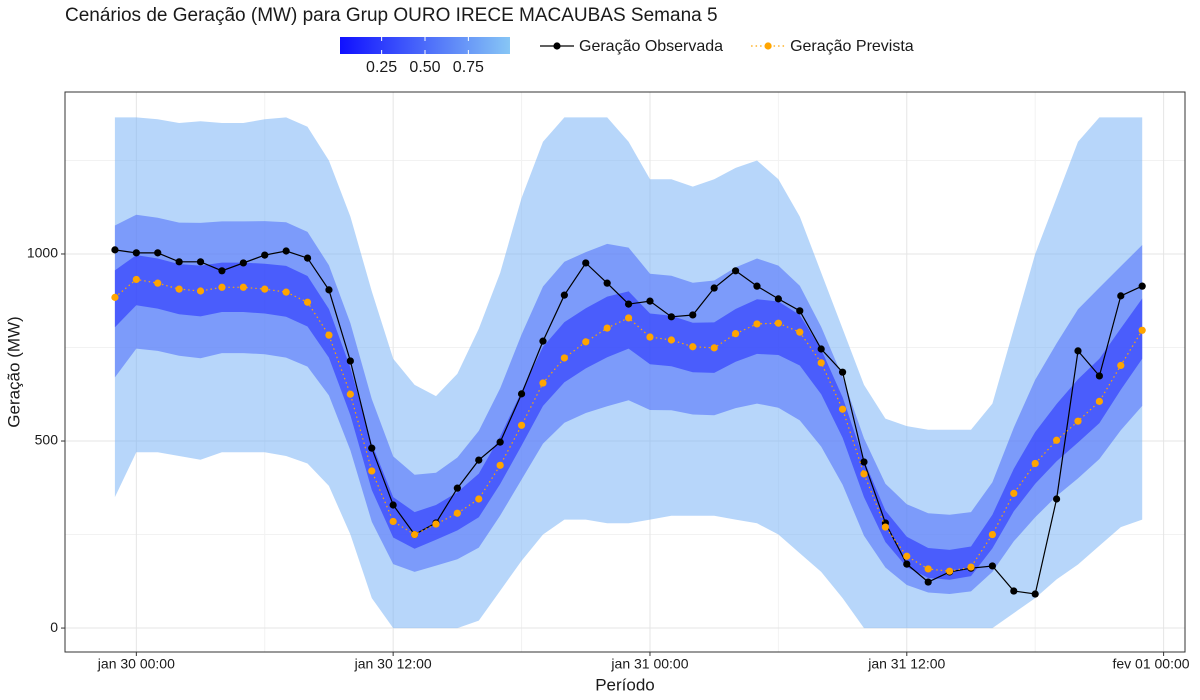 The height and width of the screenshot is (700, 1200). What do you see at coordinates (906, 664) in the screenshot?
I see `x-tick-label: jan 31 12:00` at bounding box center [906, 664].